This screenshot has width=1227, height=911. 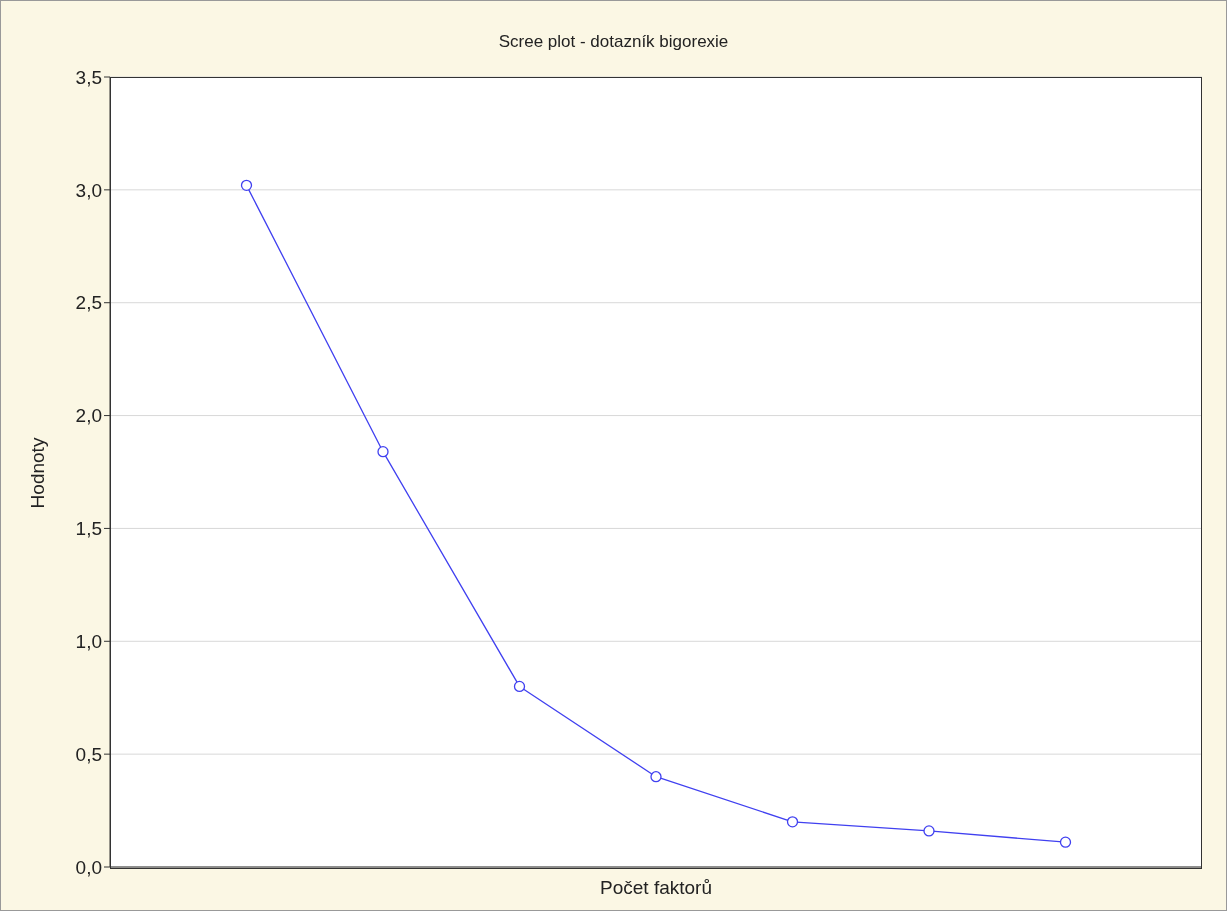 I want to click on y-tick-label: 0,0, so click(x=88, y=867).